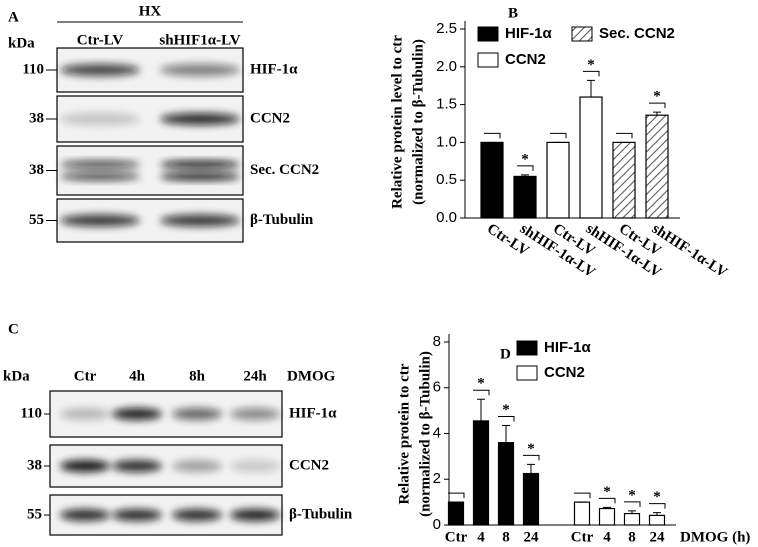 This screenshot has width=758, height=547. Describe the element at coordinates (446, 28) in the screenshot. I see `y-tick-label: 2.5` at that location.